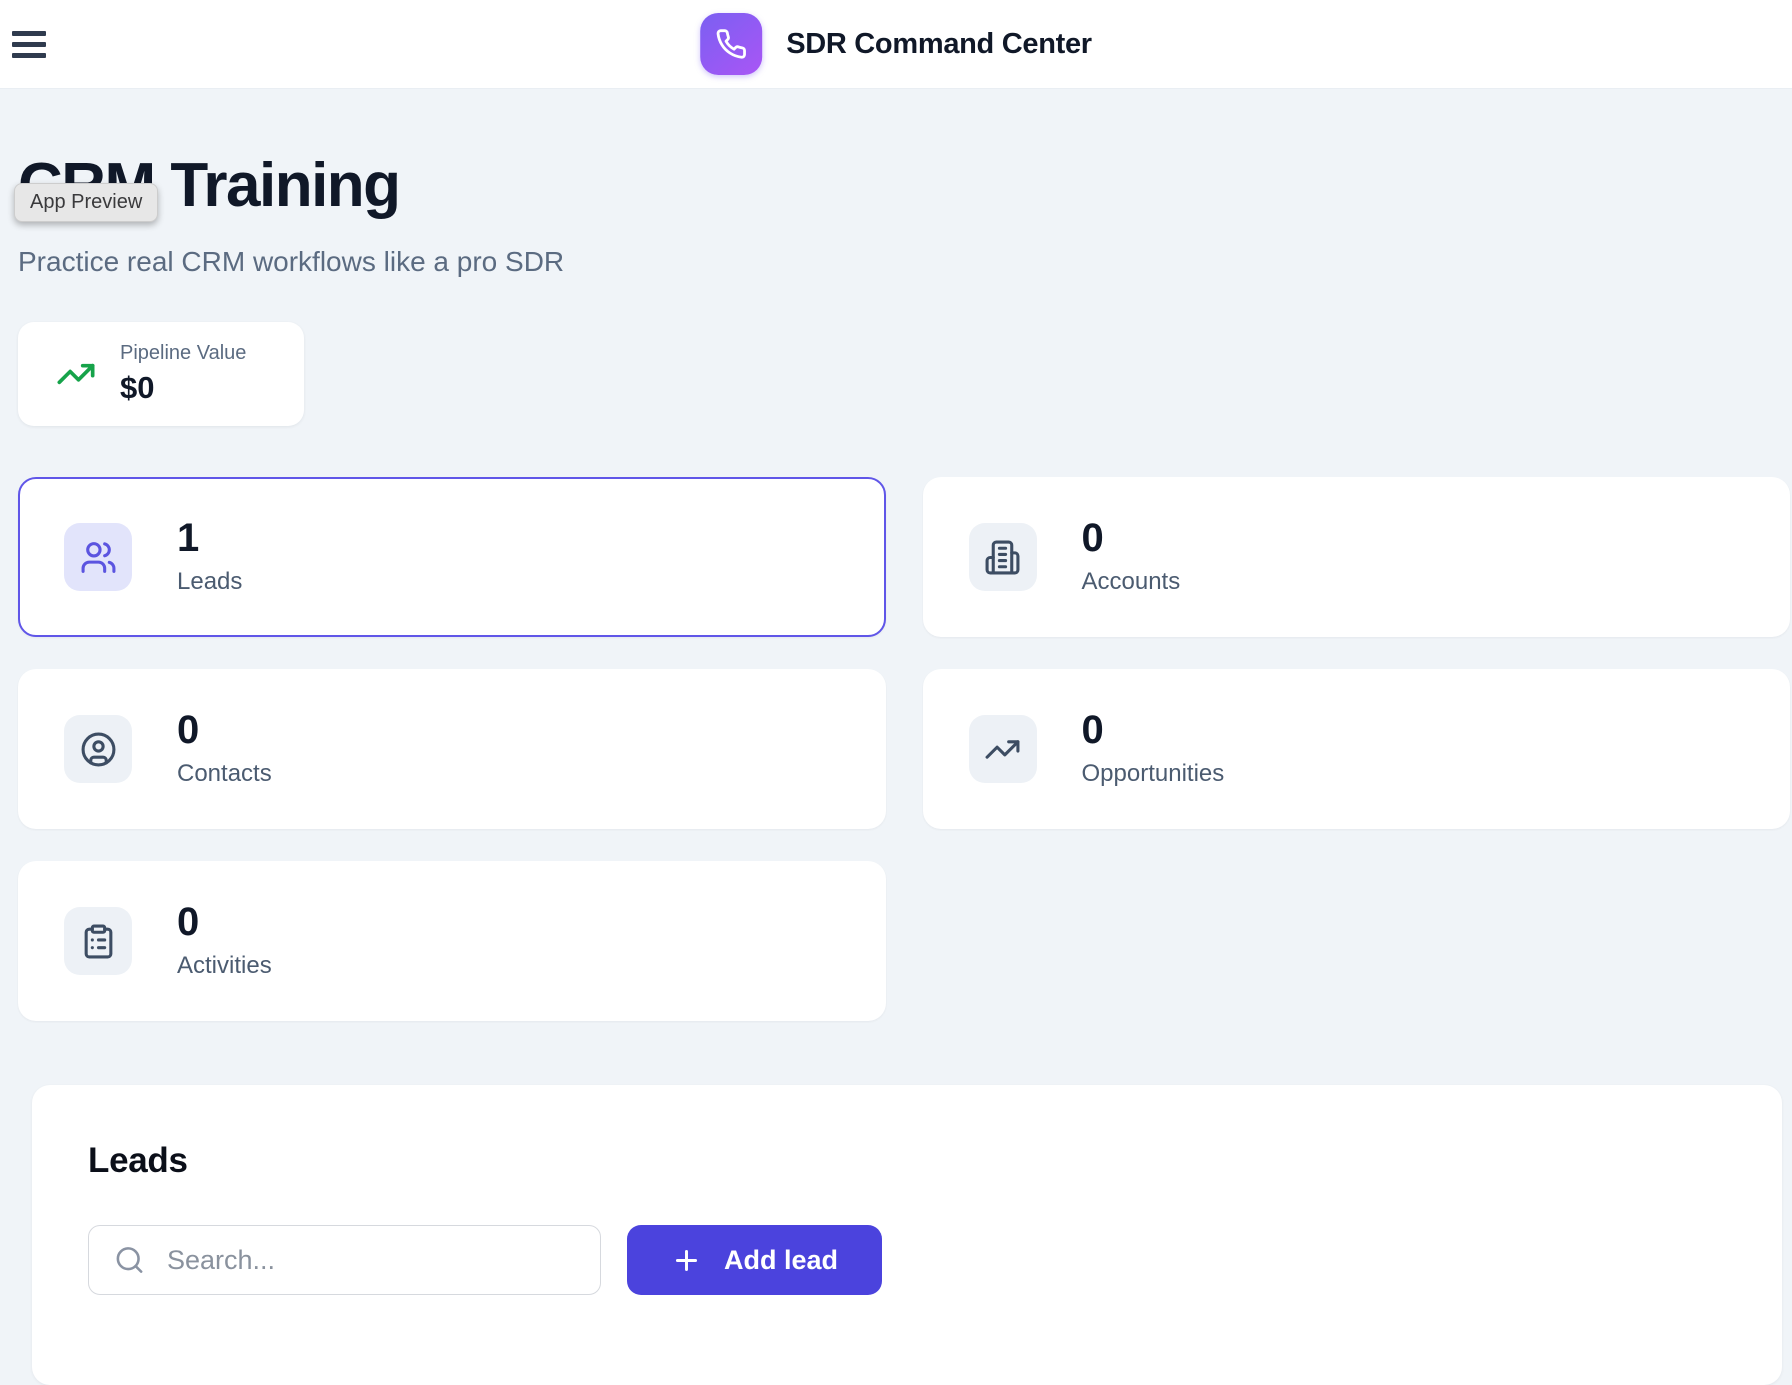 This screenshot has width=1792, height=1385. Describe the element at coordinates (1002, 557) in the screenshot. I see `building-icon` at that location.